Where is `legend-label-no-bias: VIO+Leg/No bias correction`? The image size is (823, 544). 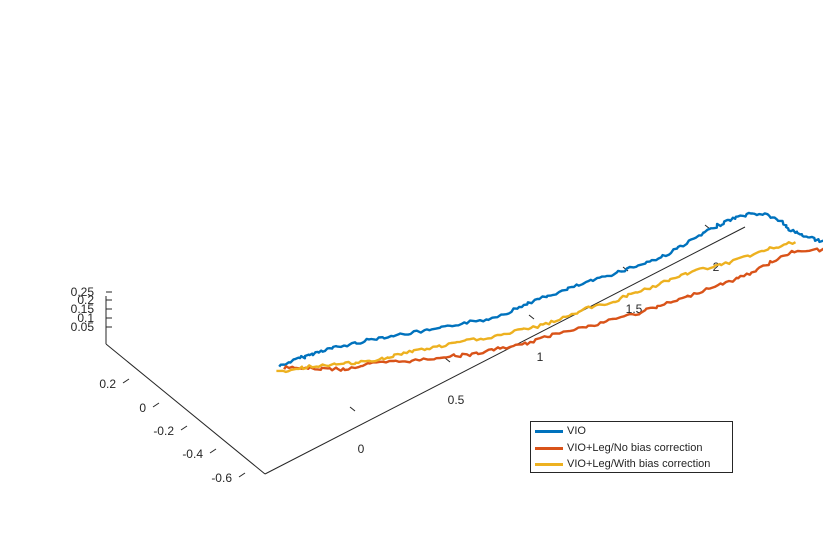 legend-label-no-bias: VIO+Leg/No bias correction is located at coordinates (635, 448).